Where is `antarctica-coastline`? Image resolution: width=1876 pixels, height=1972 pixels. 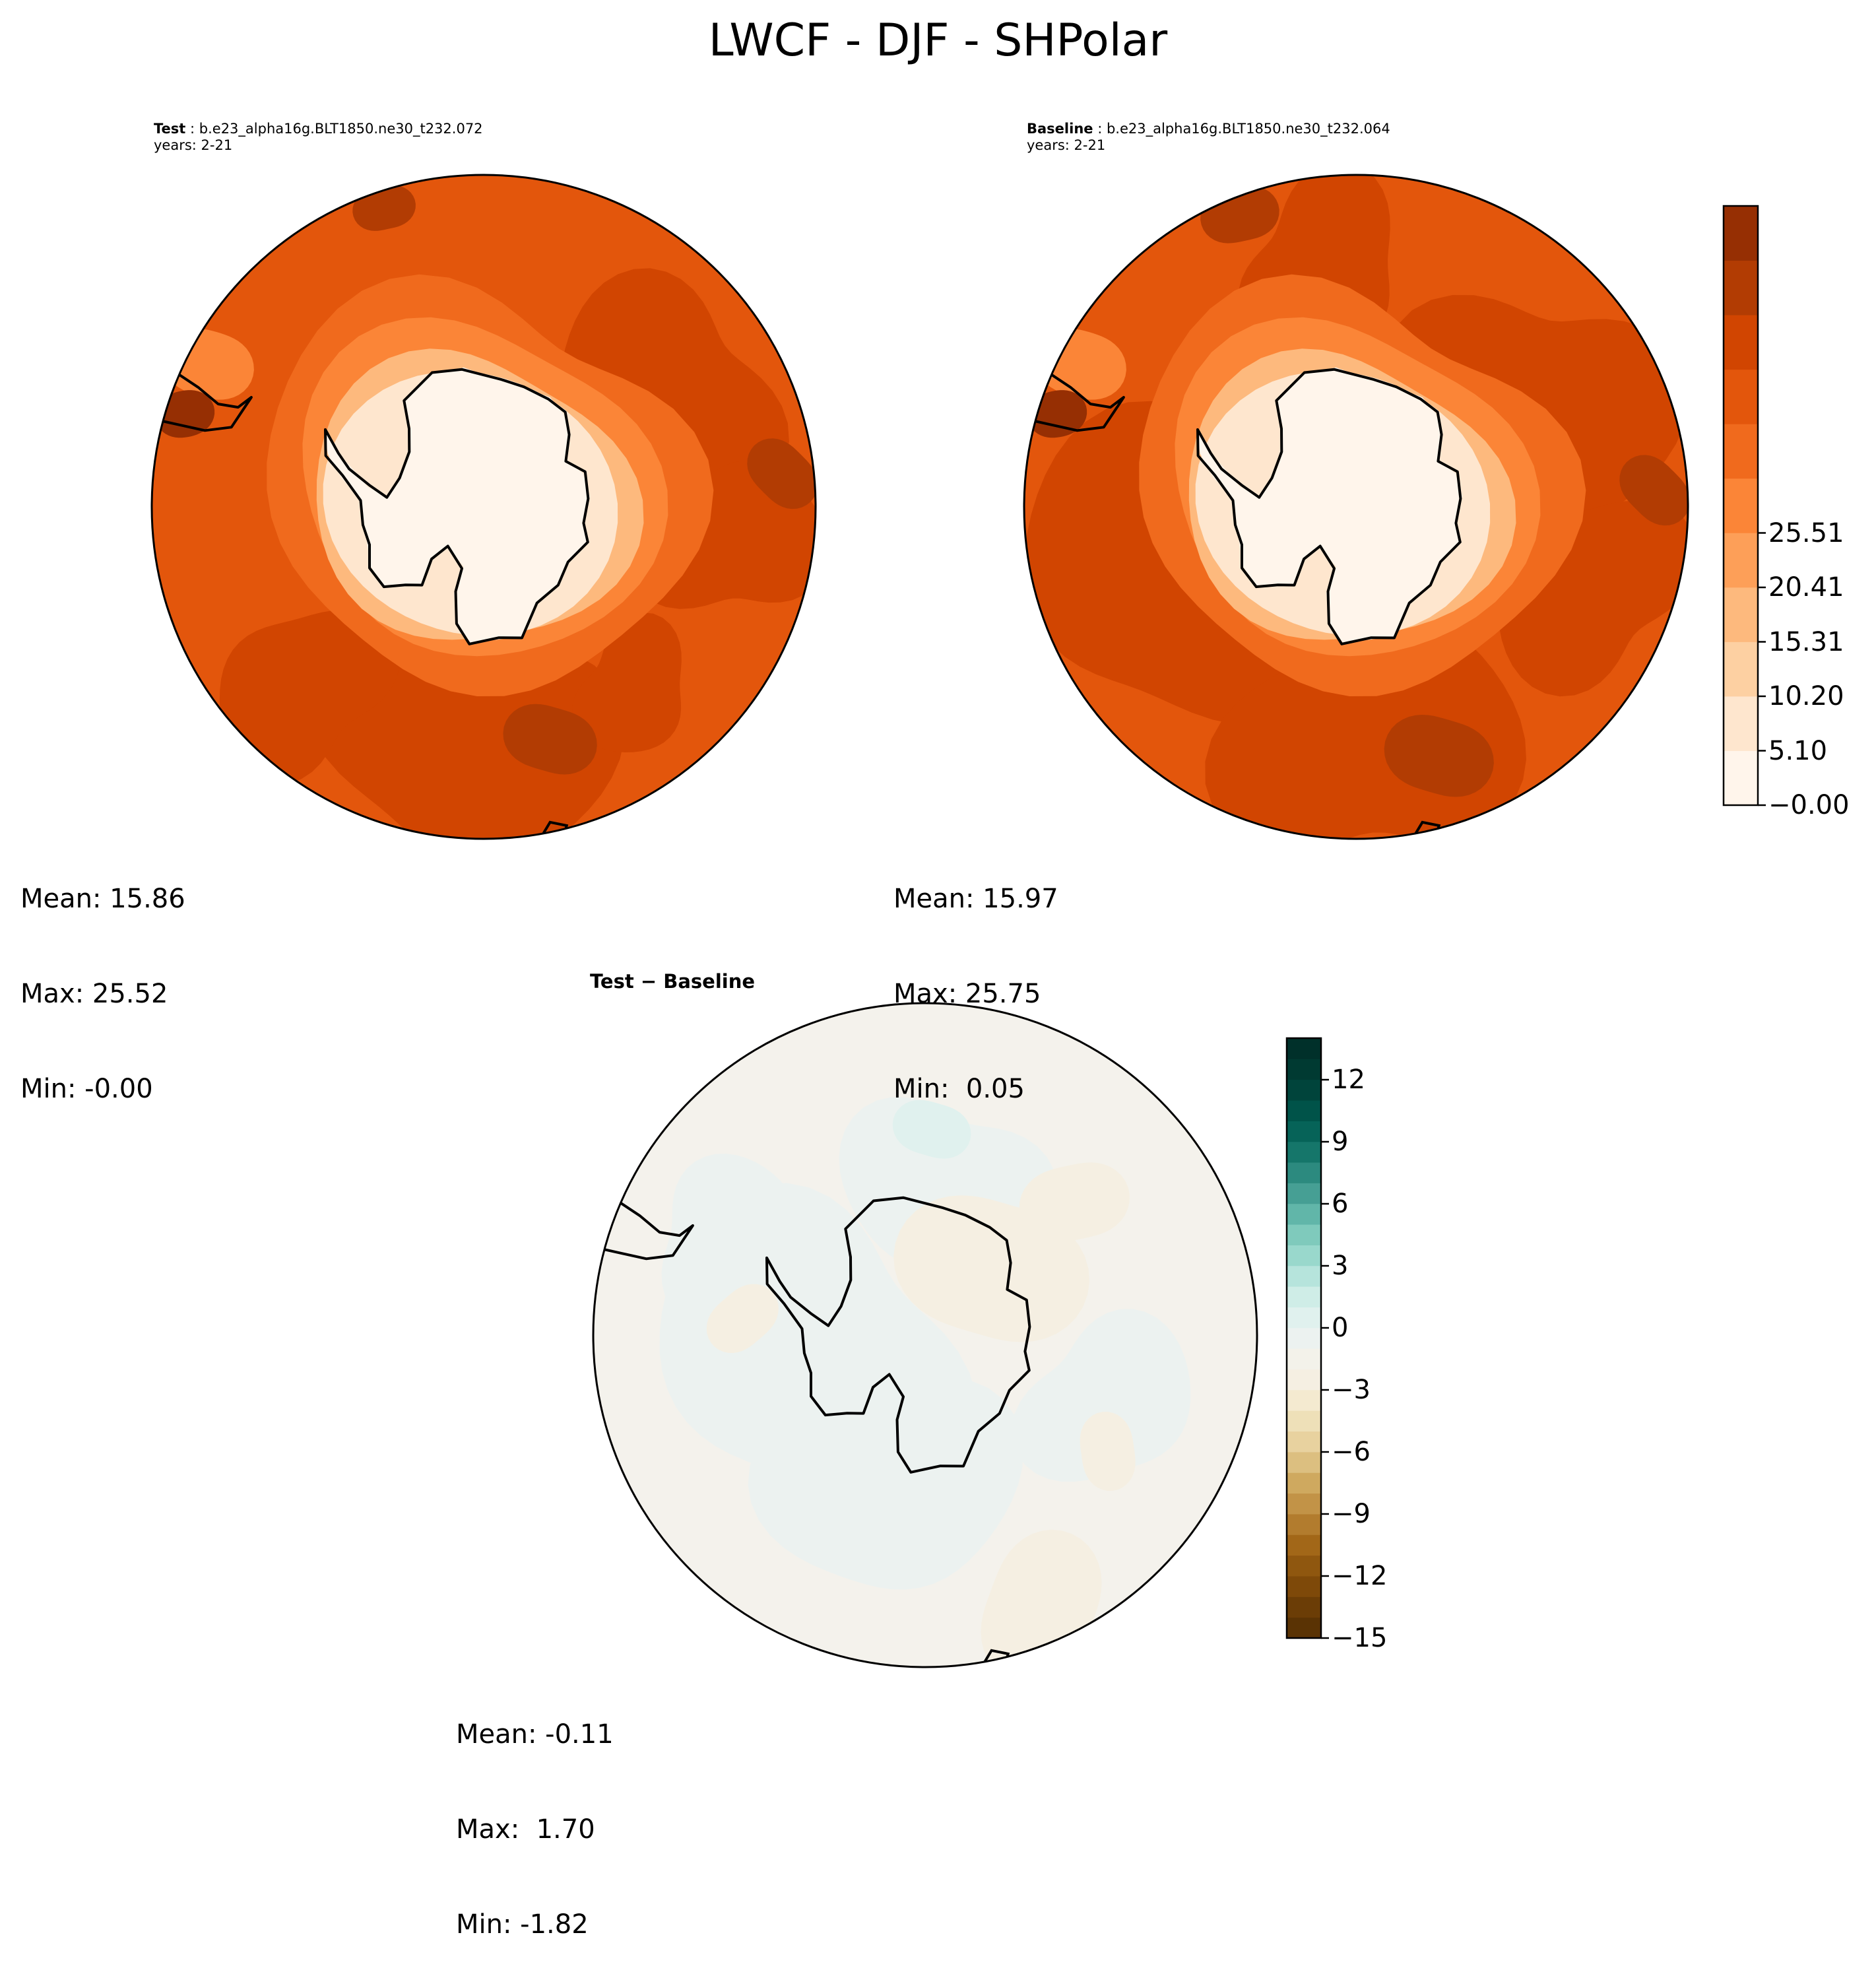 antarctica-coastline is located at coordinates (457, 506).